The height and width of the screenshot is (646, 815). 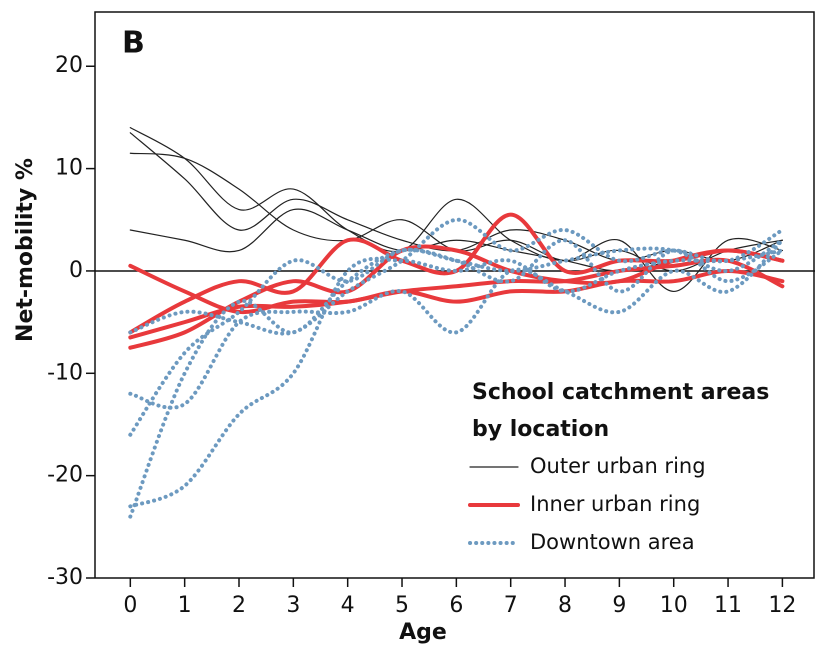 I want to click on x-tick-label: 10, so click(x=674, y=605).